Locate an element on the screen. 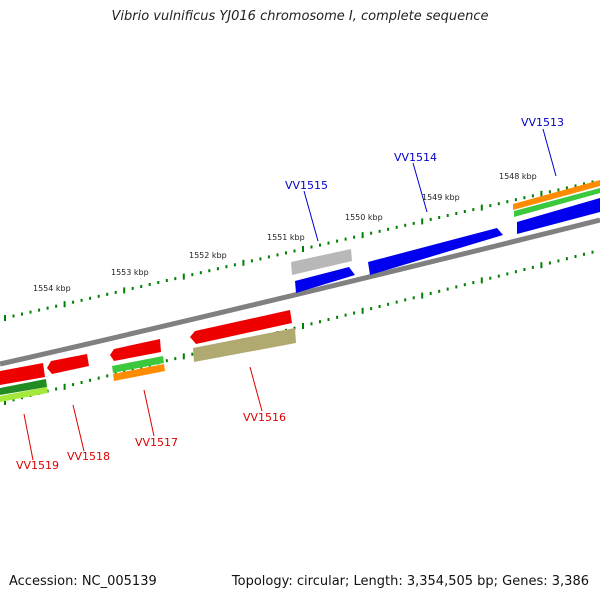 The width and height of the screenshot is (600, 600). gene-vv1514-bar is located at coordinates (435, 251).